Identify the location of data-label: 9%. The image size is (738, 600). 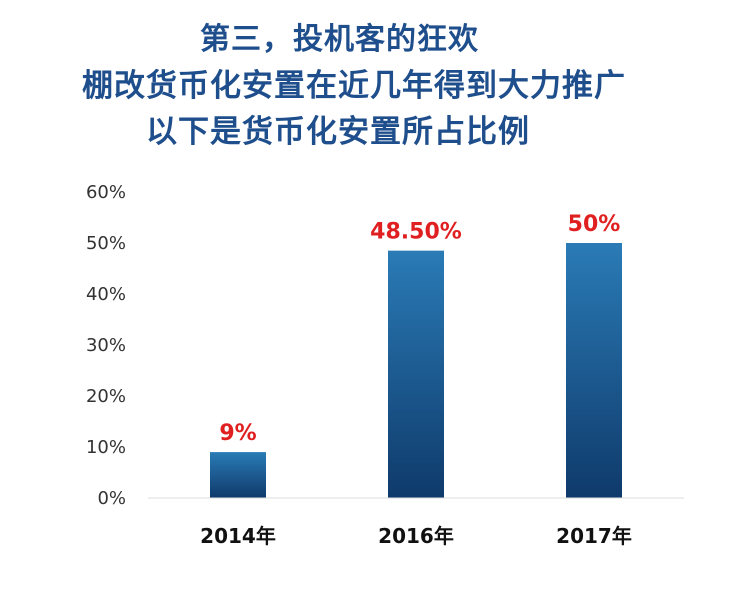
(237, 433).